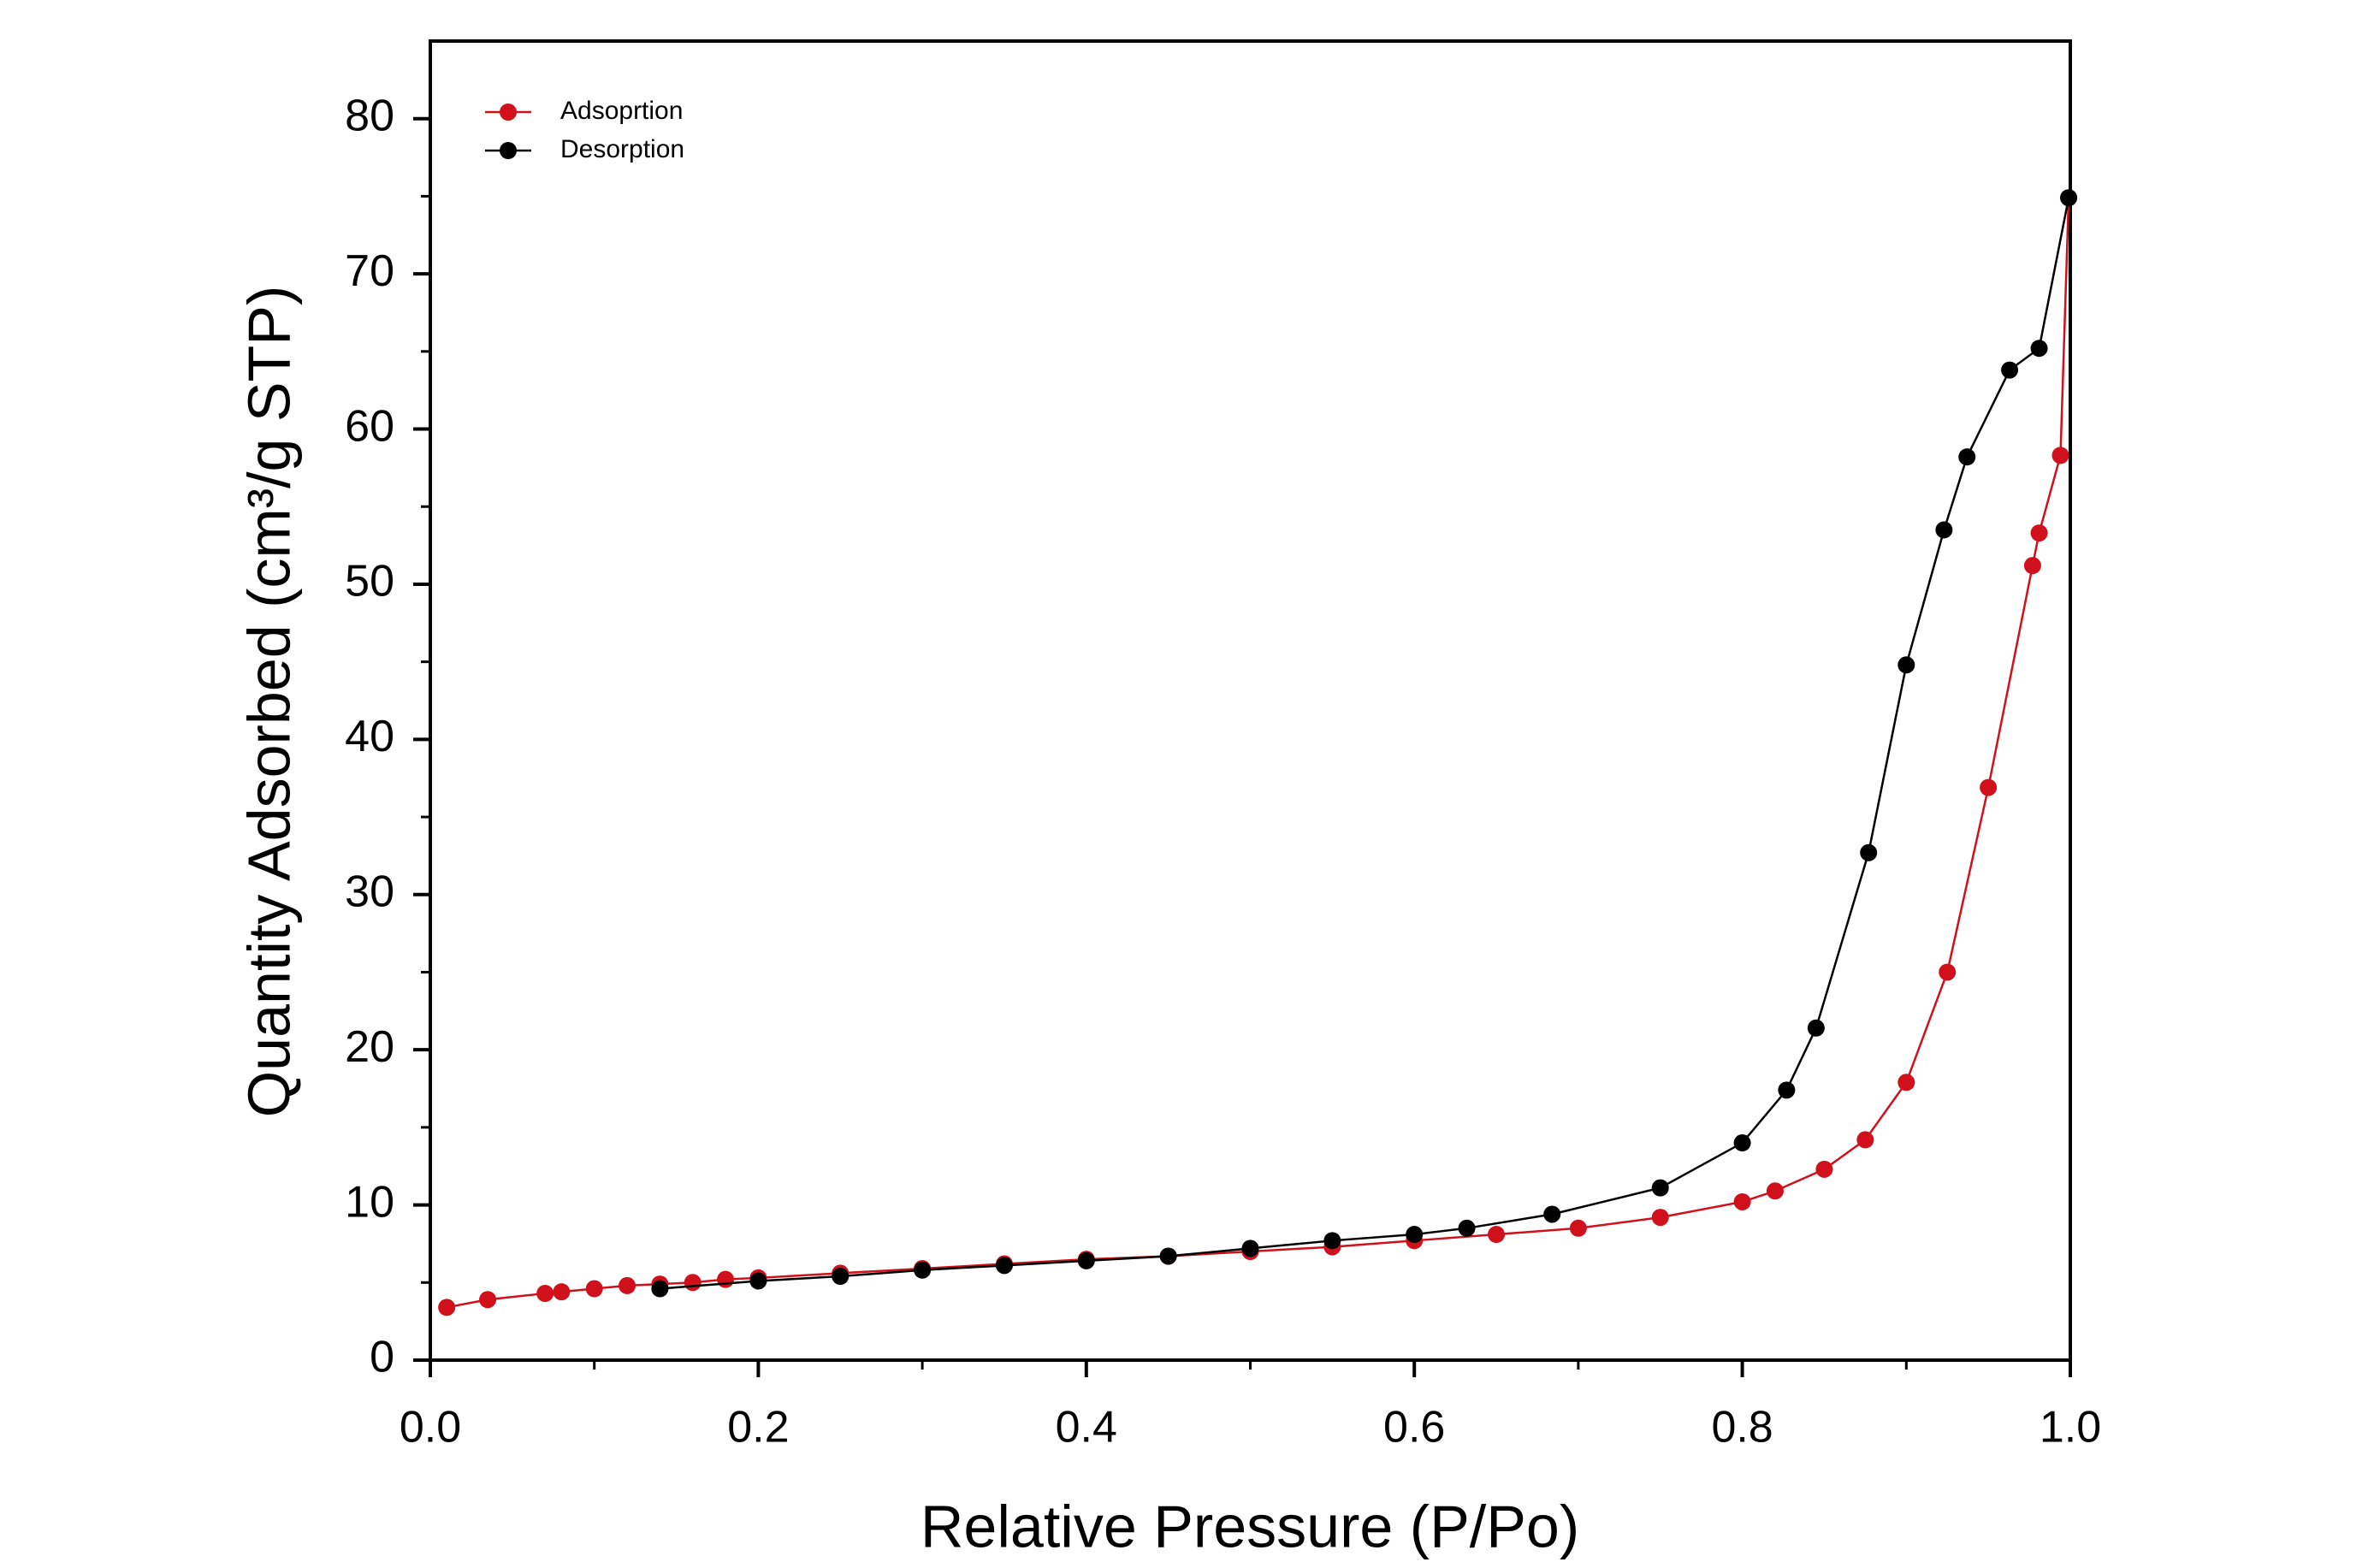  Describe the element at coordinates (1414, 1428) in the screenshot. I see `x-tick-label: 0.6` at that location.